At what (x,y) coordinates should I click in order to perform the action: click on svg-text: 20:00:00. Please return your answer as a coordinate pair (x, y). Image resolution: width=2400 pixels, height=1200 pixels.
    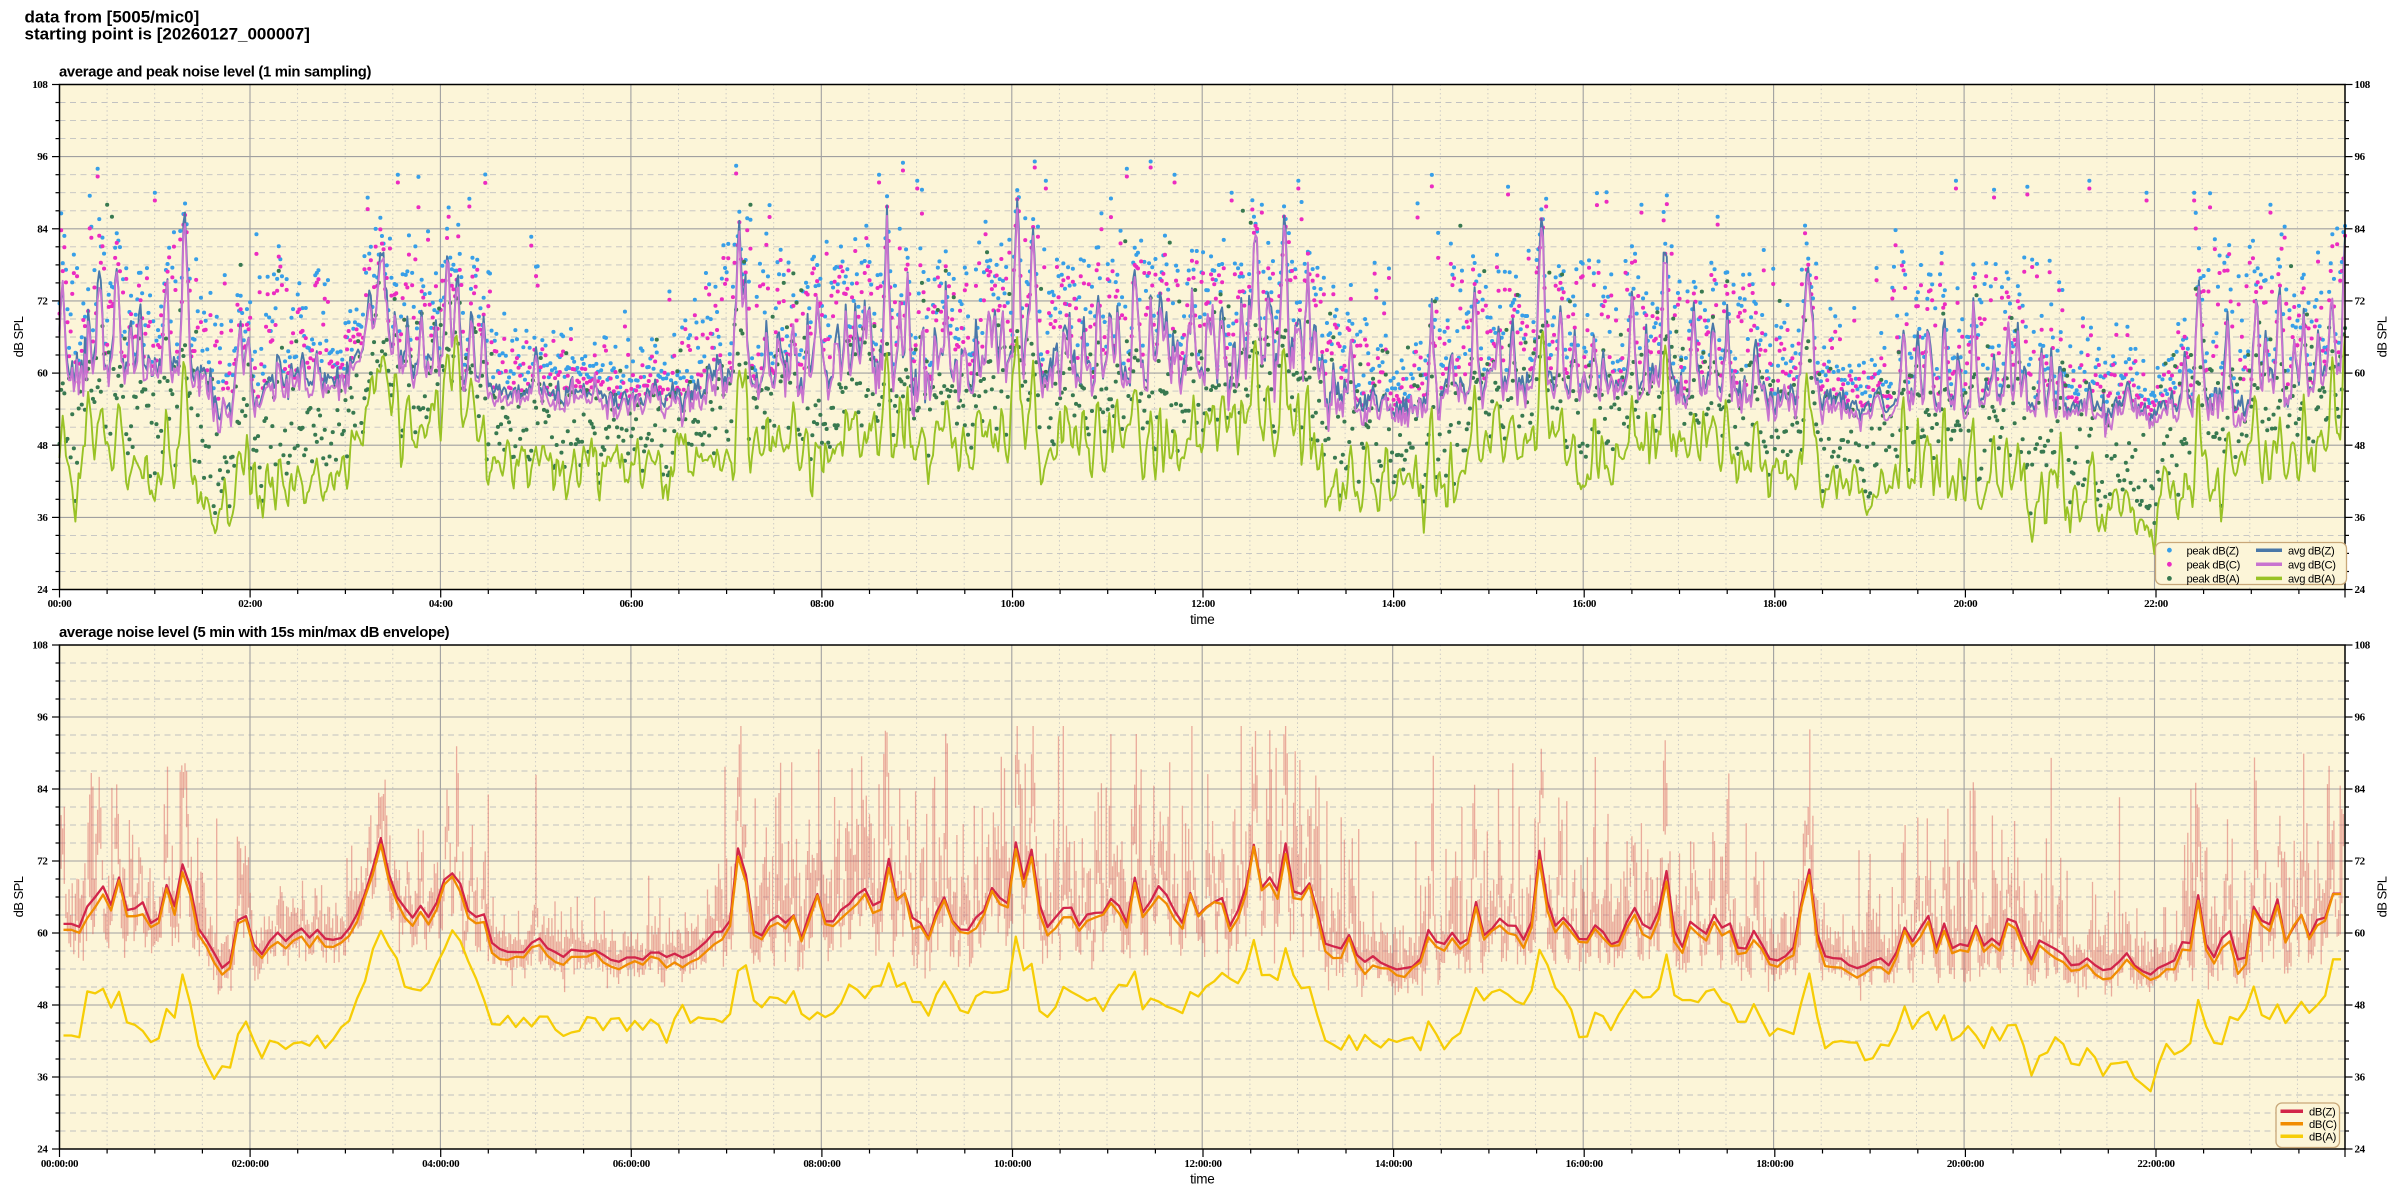
    Looking at the image, I should click on (1966, 1164).